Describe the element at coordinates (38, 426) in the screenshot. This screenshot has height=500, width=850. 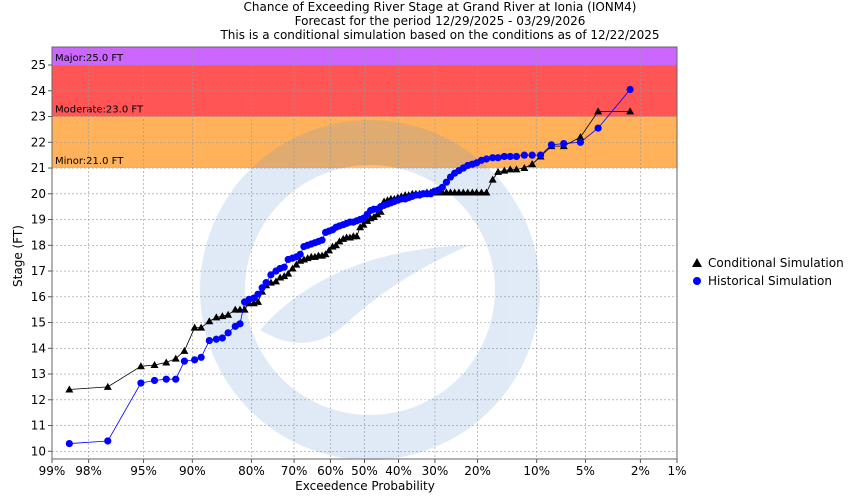
I see `y-tick-label: 11` at that location.